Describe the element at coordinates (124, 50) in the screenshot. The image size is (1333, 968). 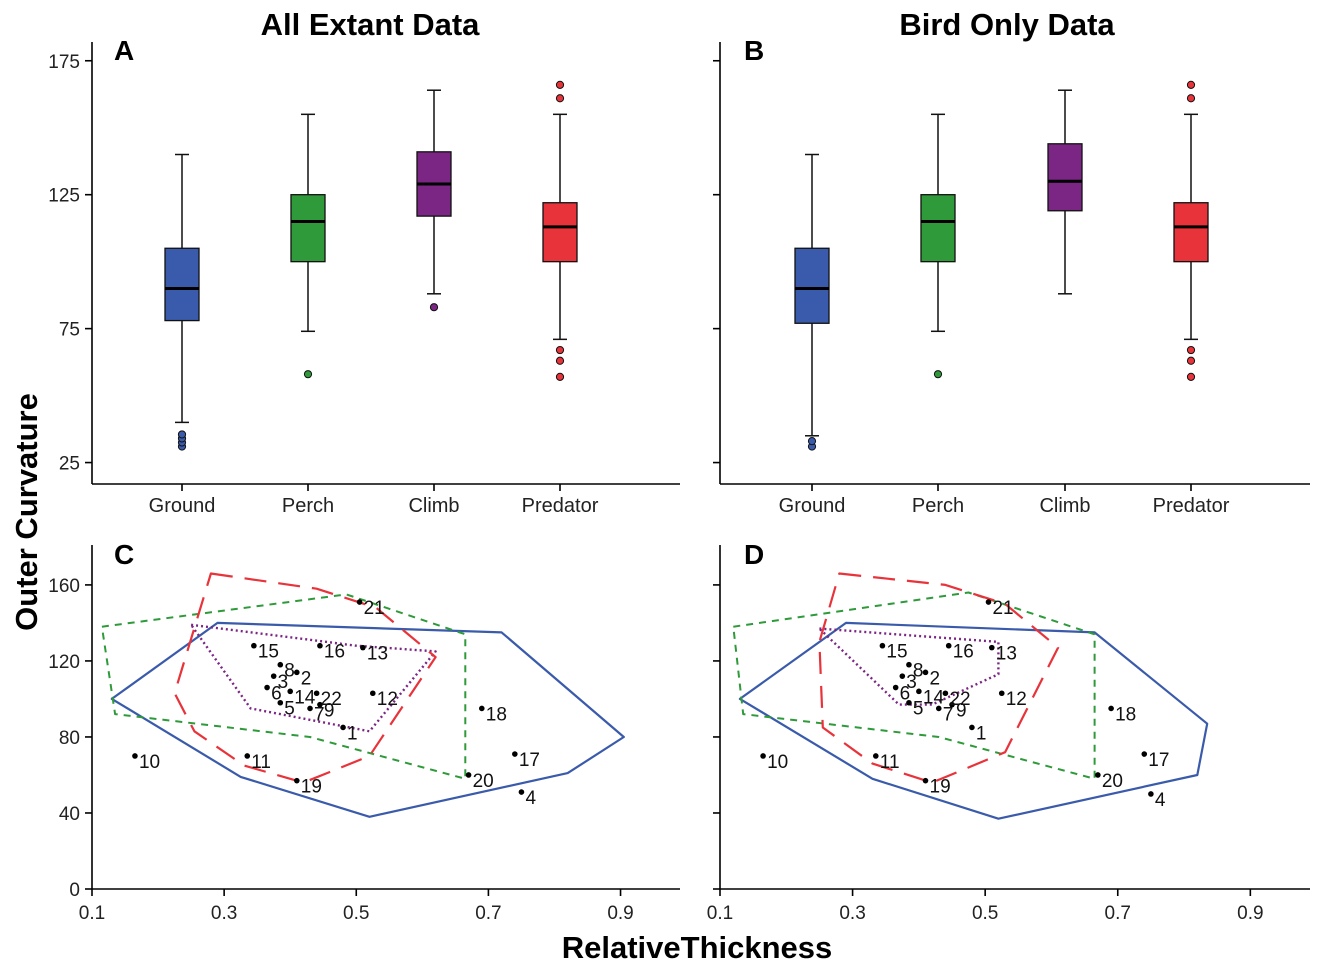
I see `panel-label-a: A` at that location.